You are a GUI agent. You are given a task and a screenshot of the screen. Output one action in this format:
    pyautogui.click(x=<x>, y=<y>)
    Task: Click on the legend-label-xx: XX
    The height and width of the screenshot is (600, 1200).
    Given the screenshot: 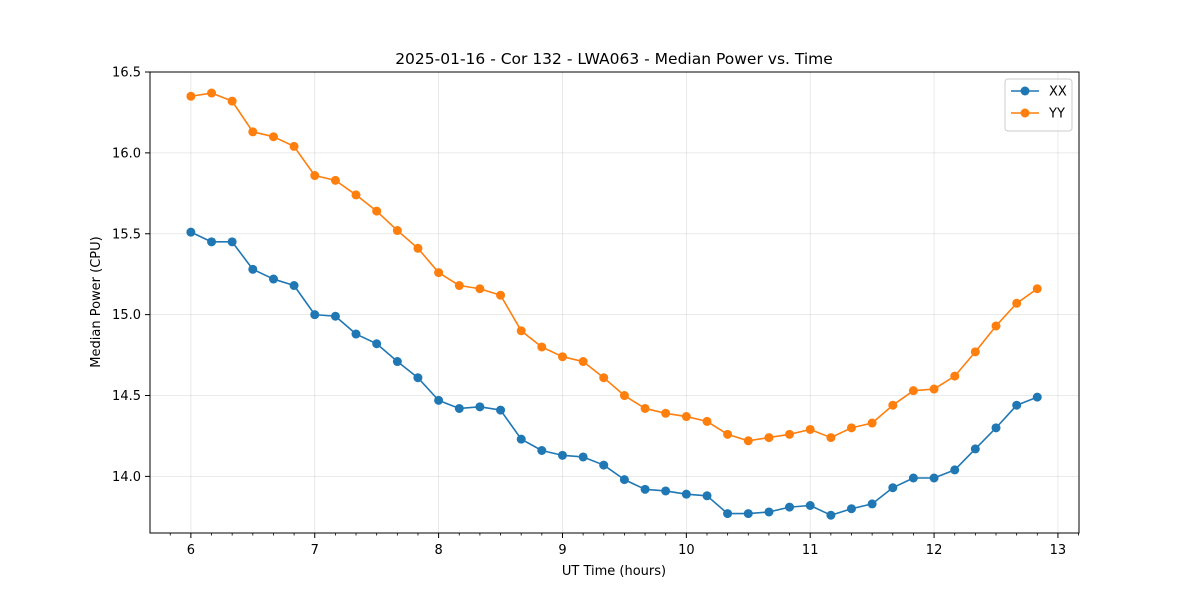 What is the action you would take?
    pyautogui.click(x=1058, y=92)
    